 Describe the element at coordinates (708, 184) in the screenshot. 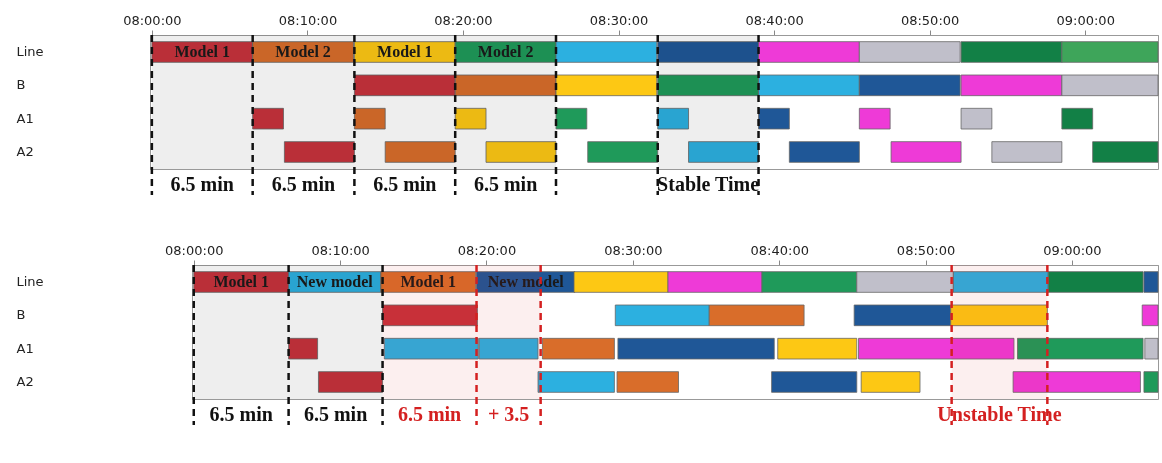

I see `band-label: Stable Time` at that location.